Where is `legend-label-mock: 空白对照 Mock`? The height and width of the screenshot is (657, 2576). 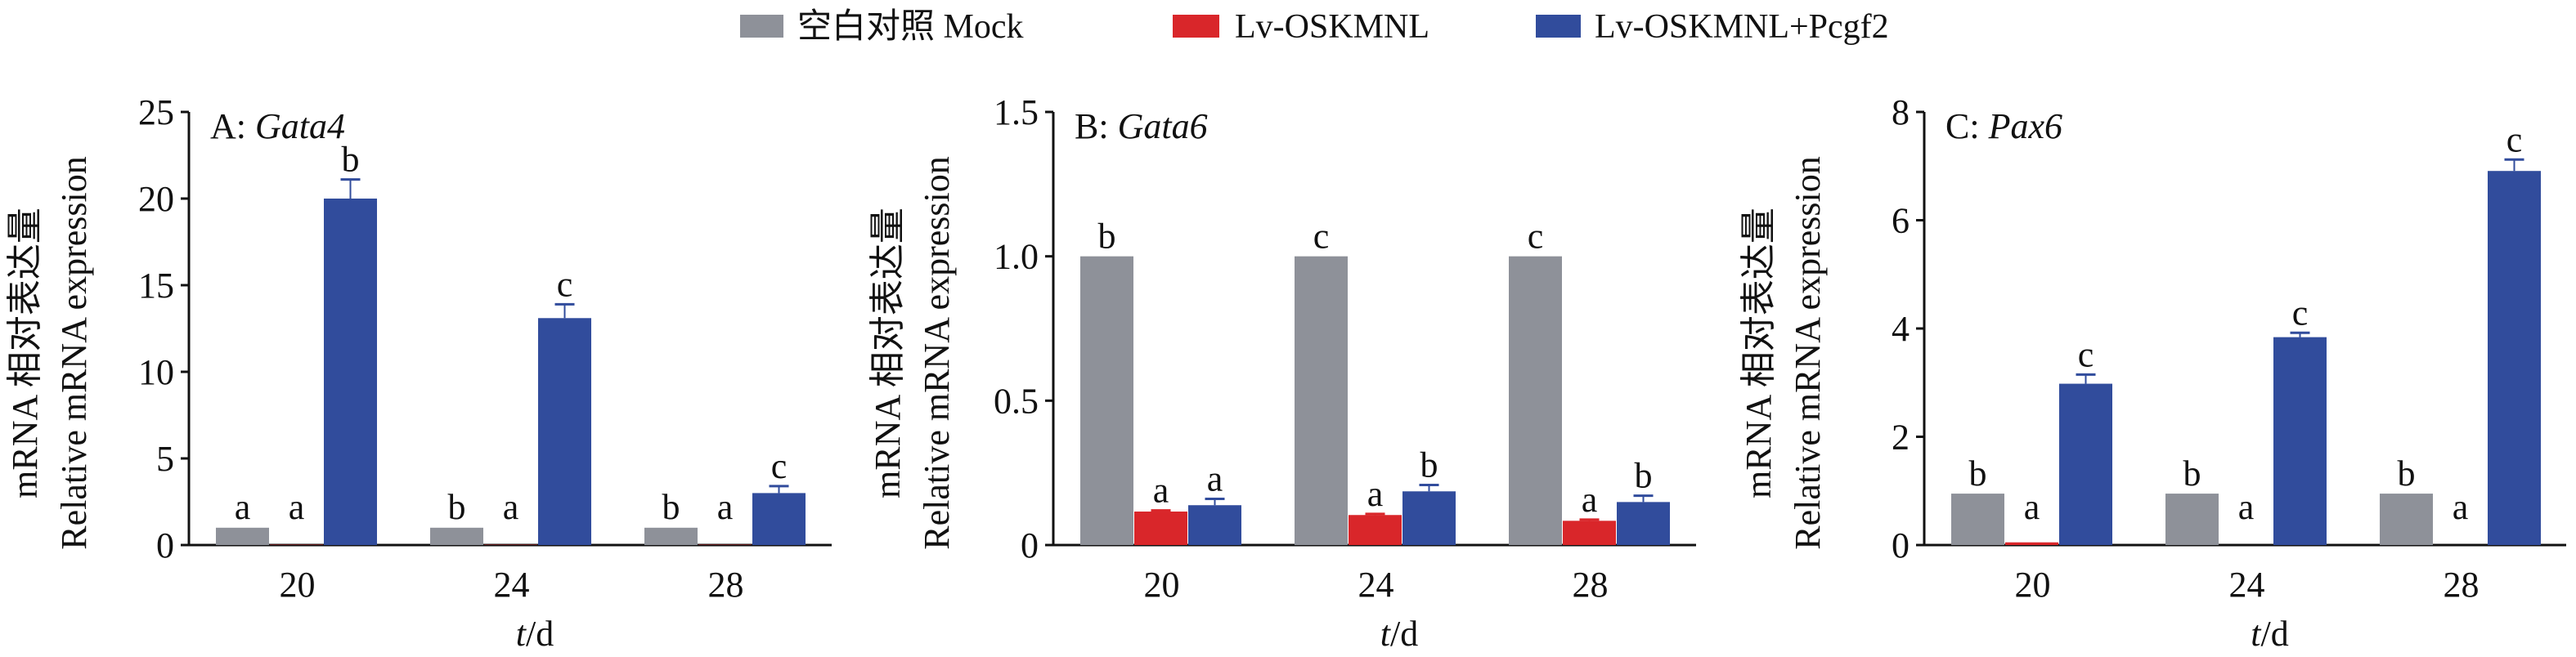
legend-label-mock: 空白对照 Mock is located at coordinates (910, 26).